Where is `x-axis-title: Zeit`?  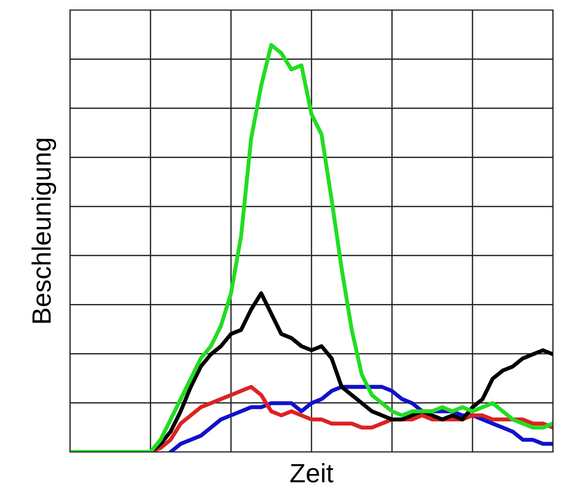
x-axis-title: Zeit is located at coordinates (312, 472).